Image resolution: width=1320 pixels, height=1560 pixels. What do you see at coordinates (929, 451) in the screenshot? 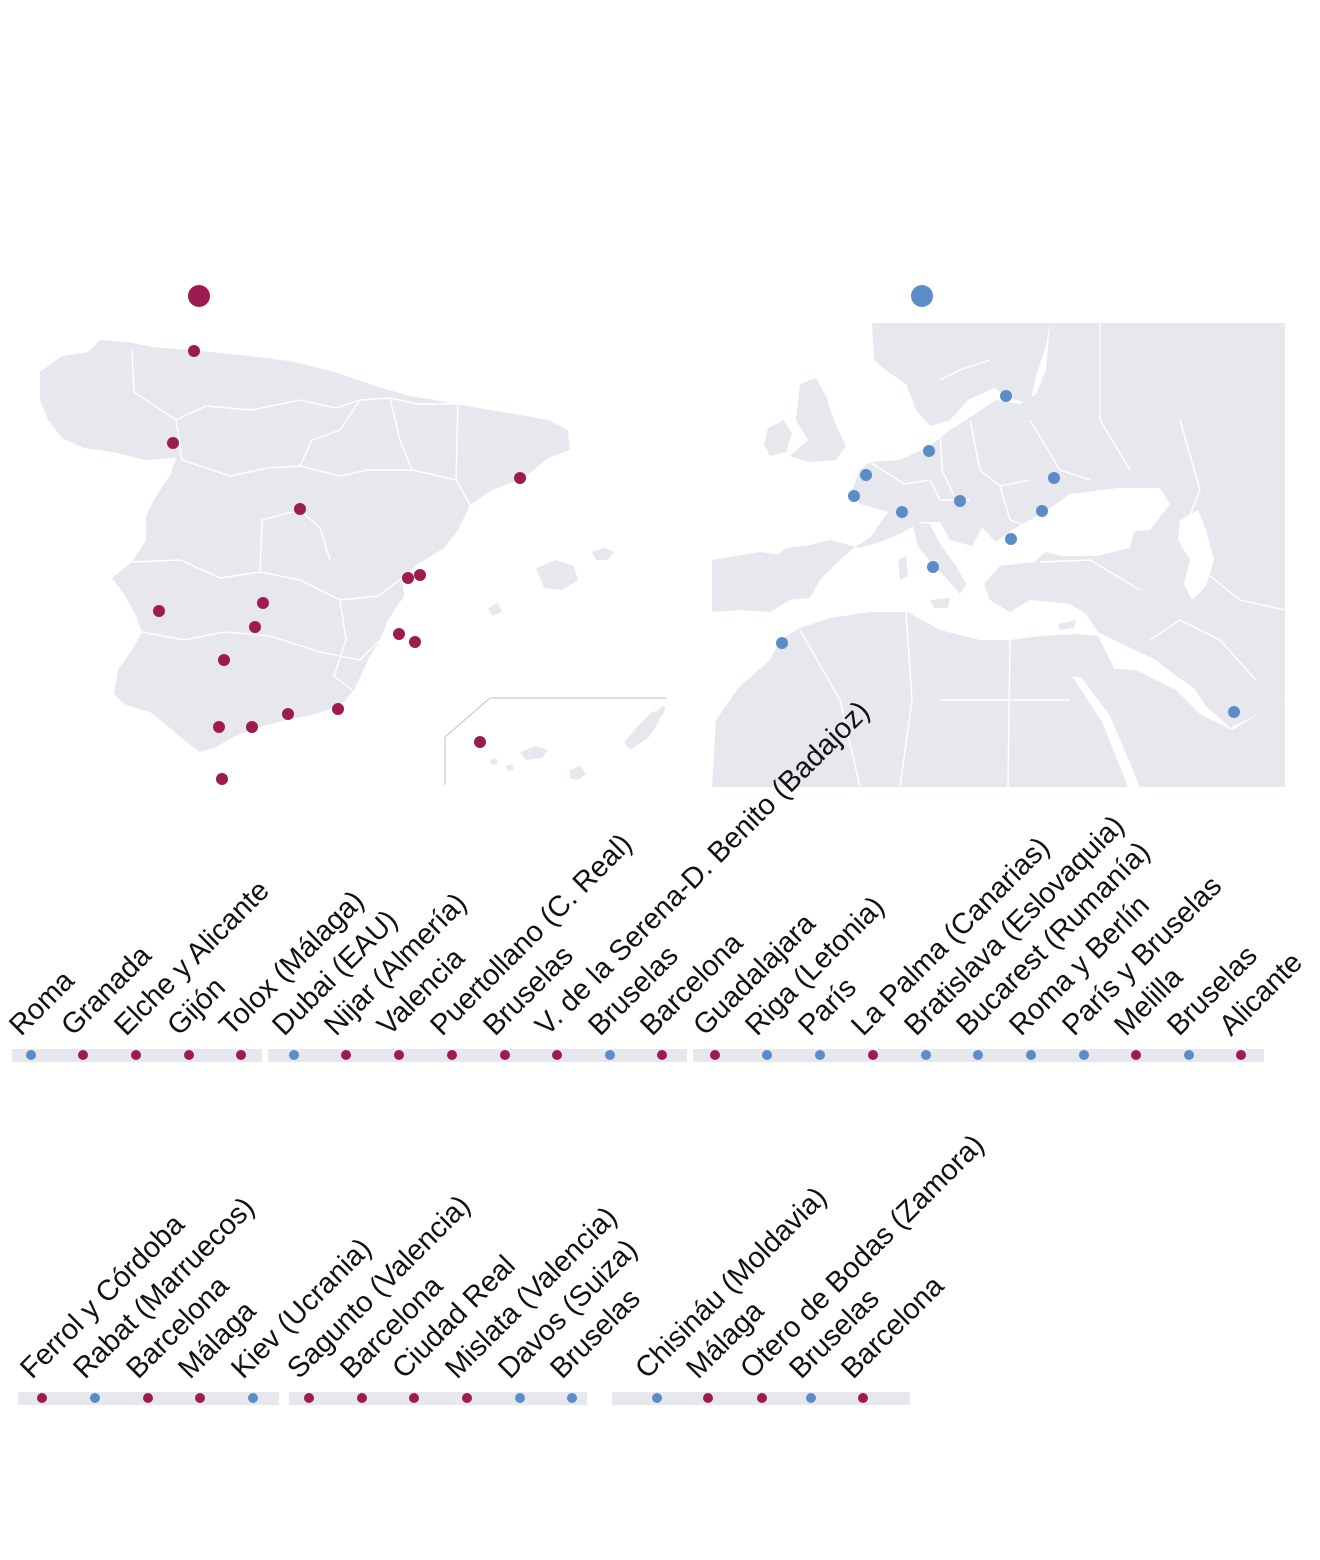
I see `europe-point-berlin` at bounding box center [929, 451].